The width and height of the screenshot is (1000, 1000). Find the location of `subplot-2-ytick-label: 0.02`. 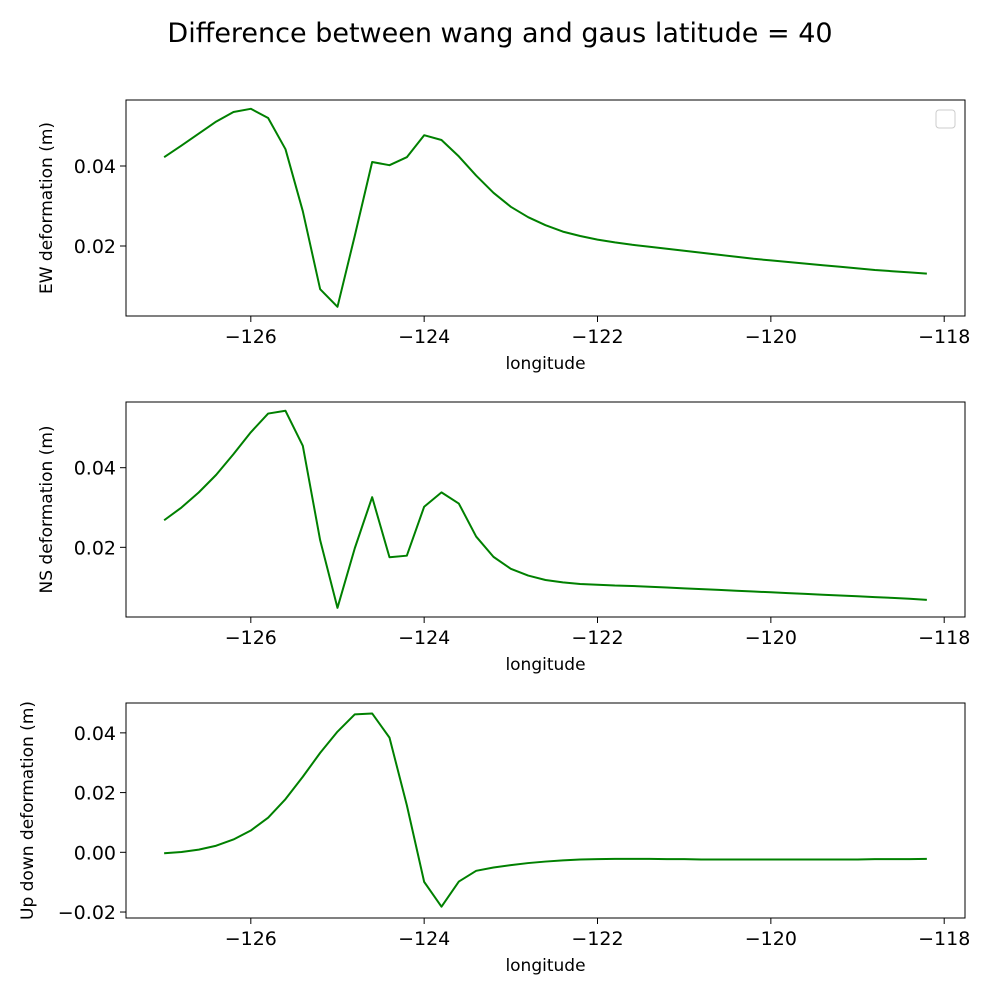

subplot-2-ytick-label: 0.02 is located at coordinates (95, 548).